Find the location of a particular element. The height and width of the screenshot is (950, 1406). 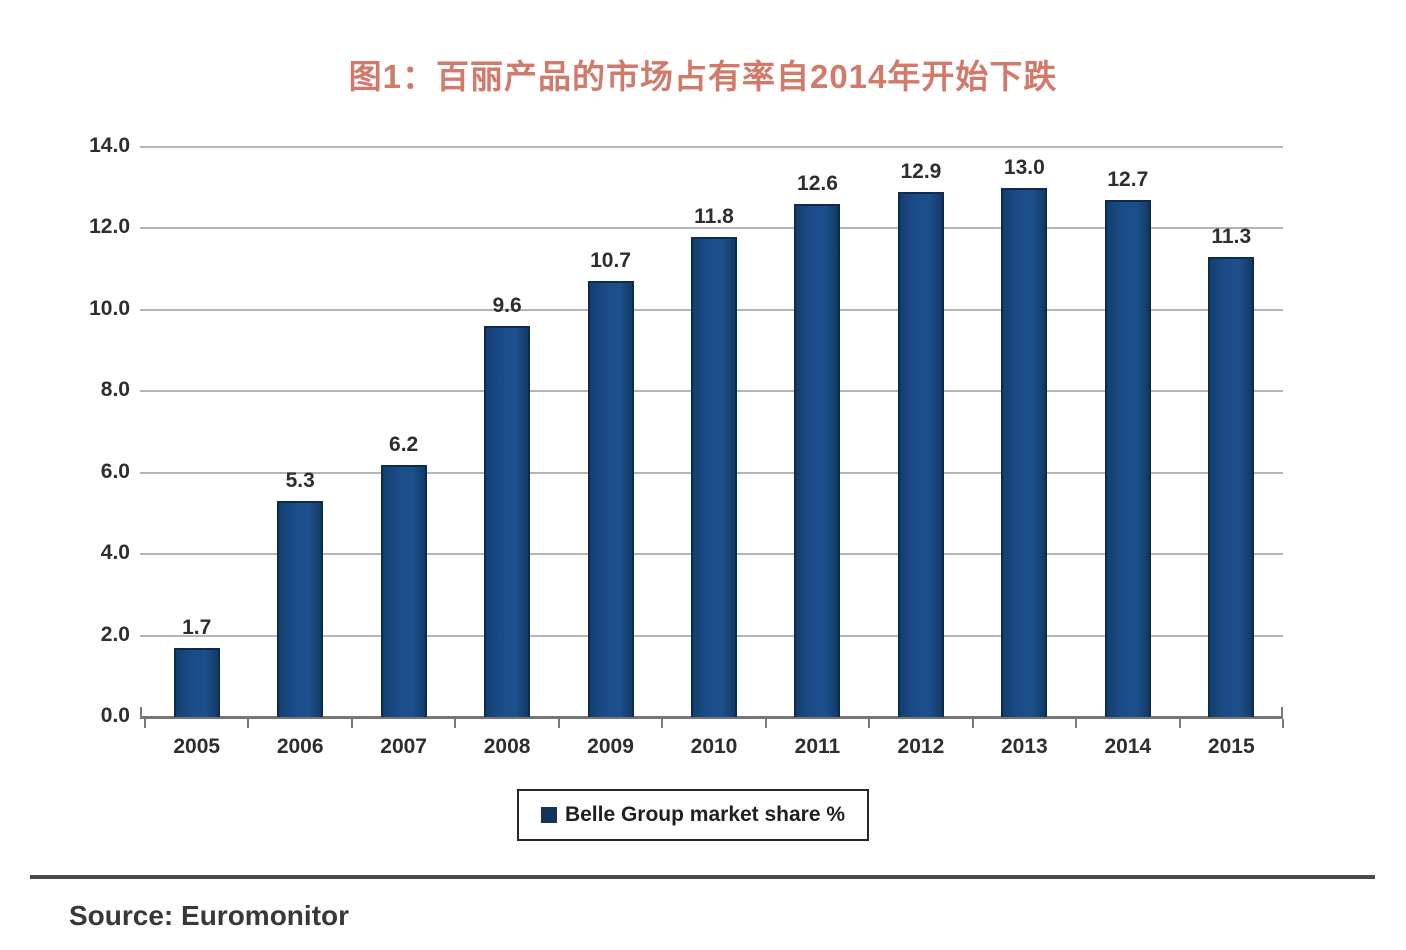

value-label: 11.8 is located at coordinates (714, 216).